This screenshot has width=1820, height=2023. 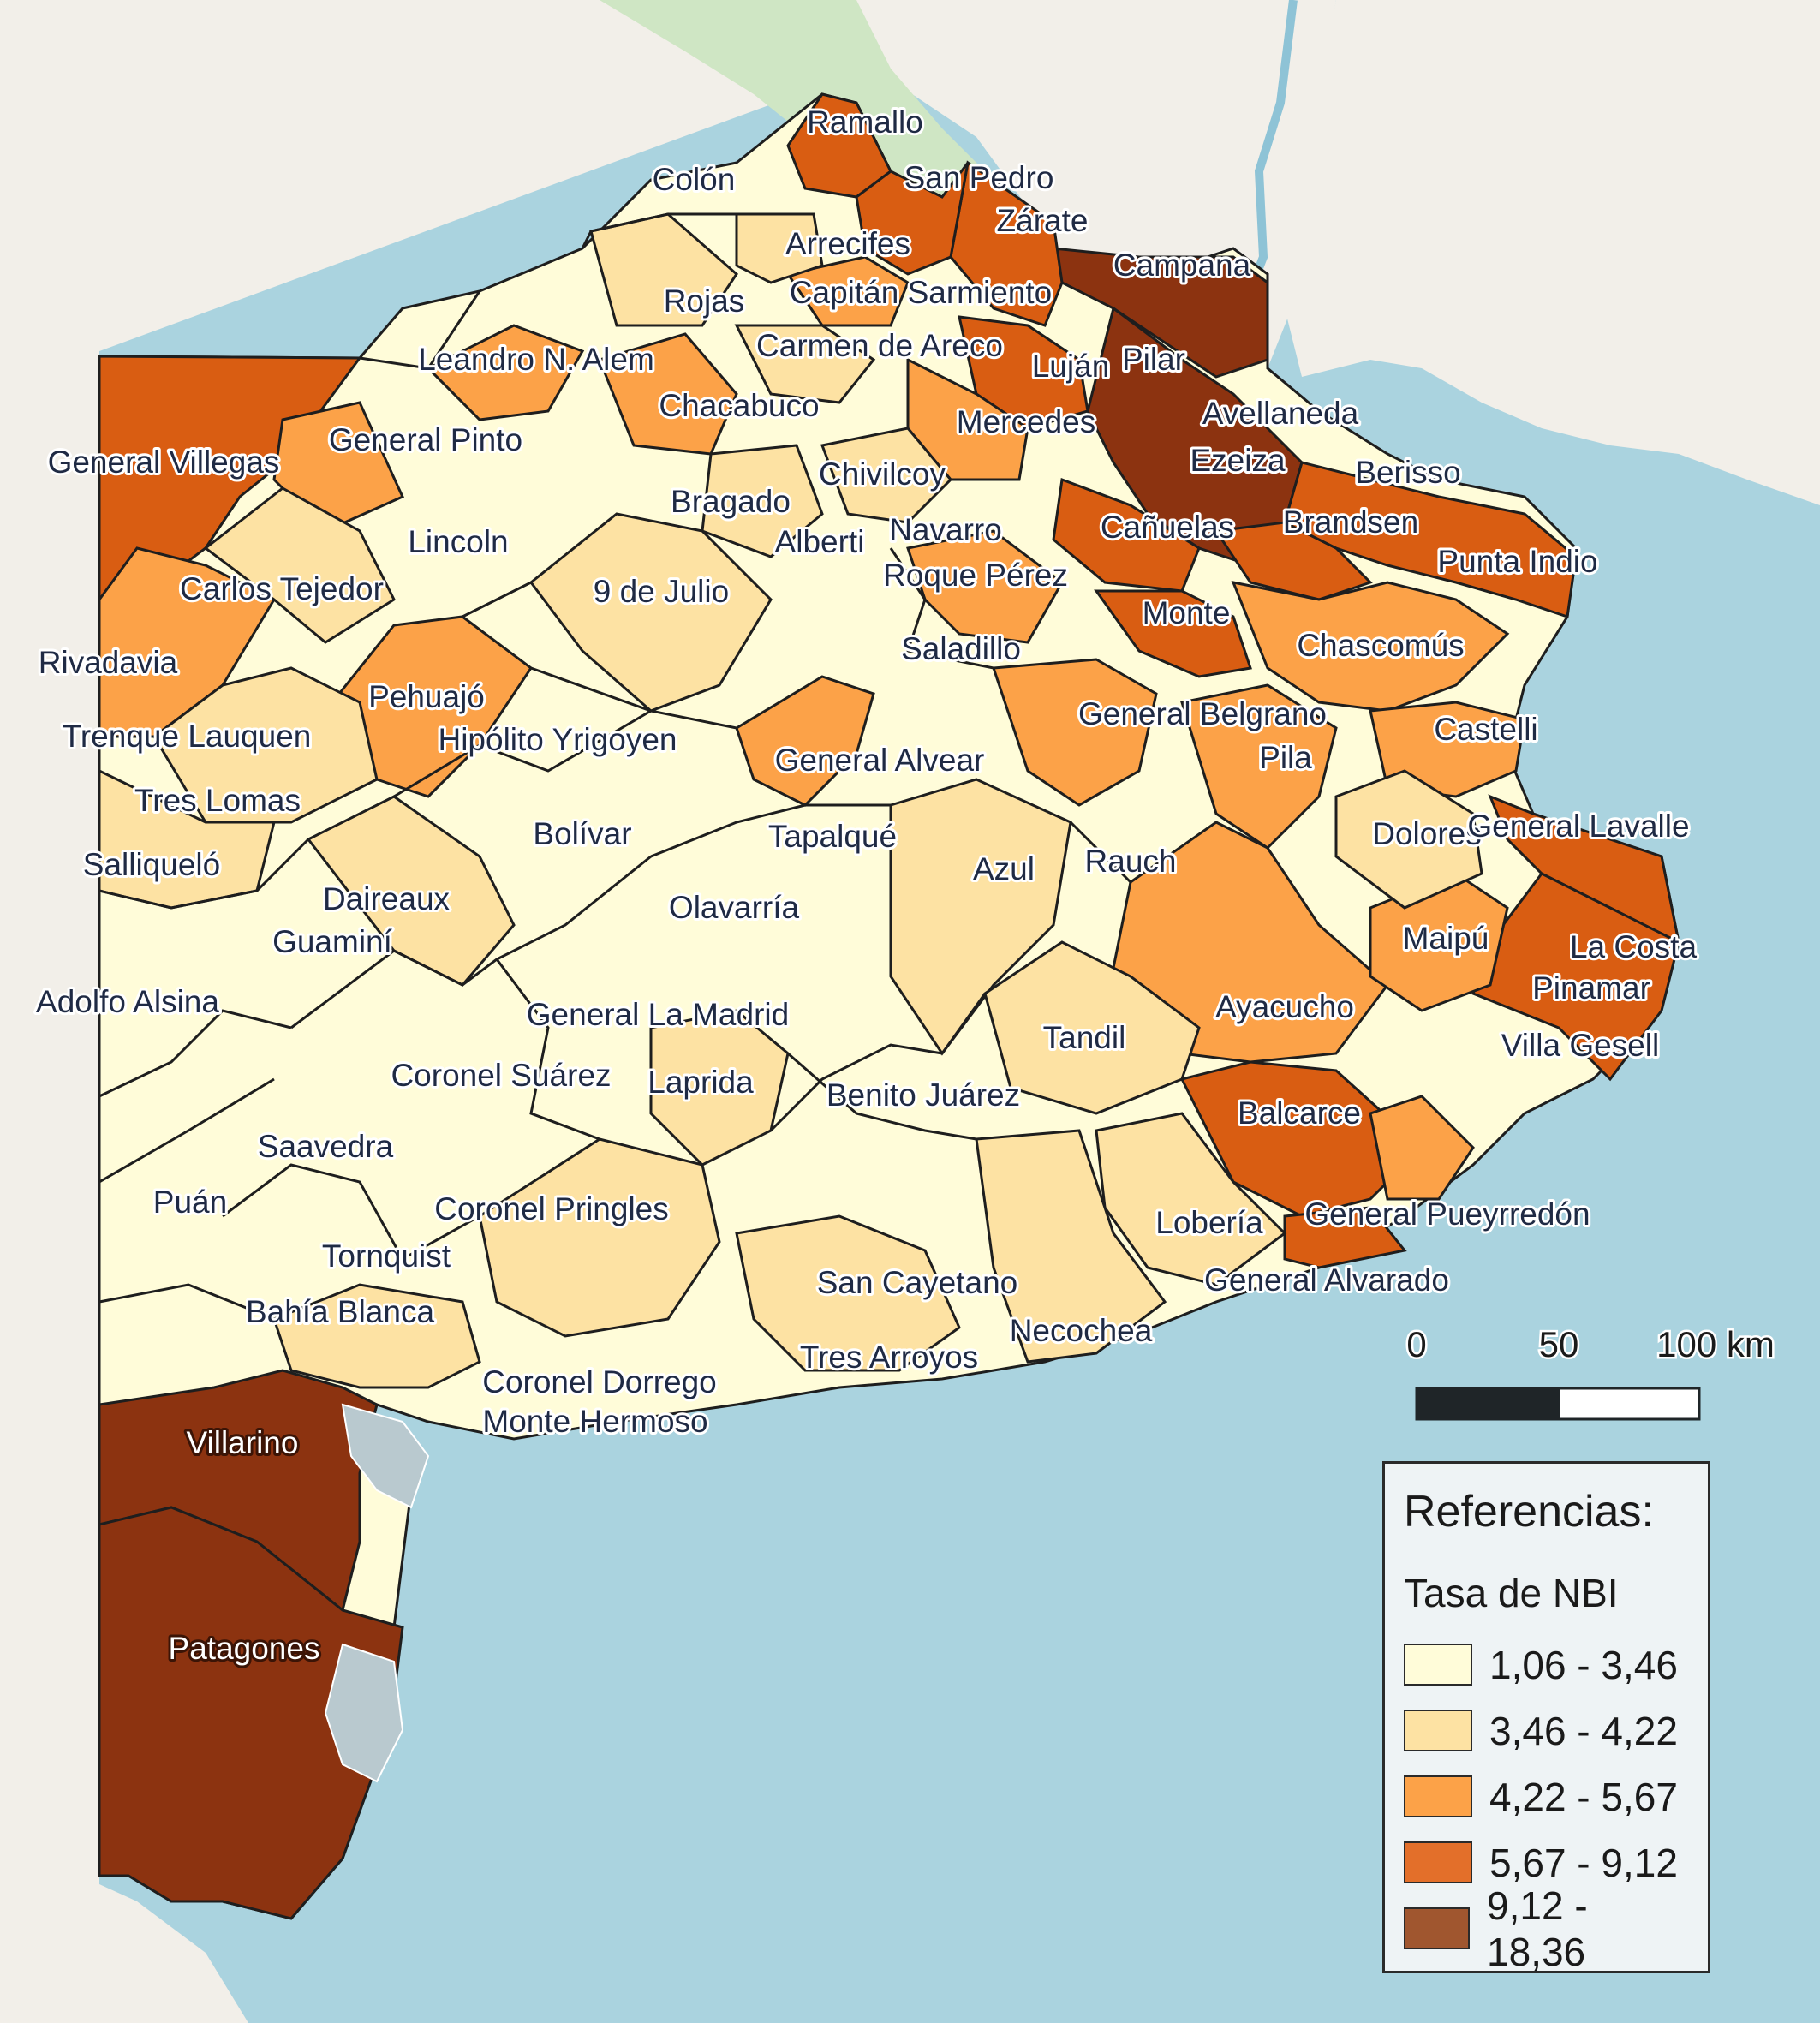 I want to click on polygon-dolores, so click(x=1408, y=839).